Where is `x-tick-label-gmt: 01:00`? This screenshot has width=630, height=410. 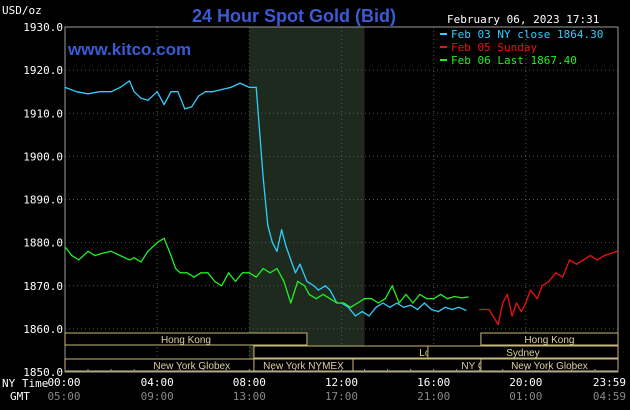
x-tick-label-gmt: 01:00 is located at coordinates (525, 396).